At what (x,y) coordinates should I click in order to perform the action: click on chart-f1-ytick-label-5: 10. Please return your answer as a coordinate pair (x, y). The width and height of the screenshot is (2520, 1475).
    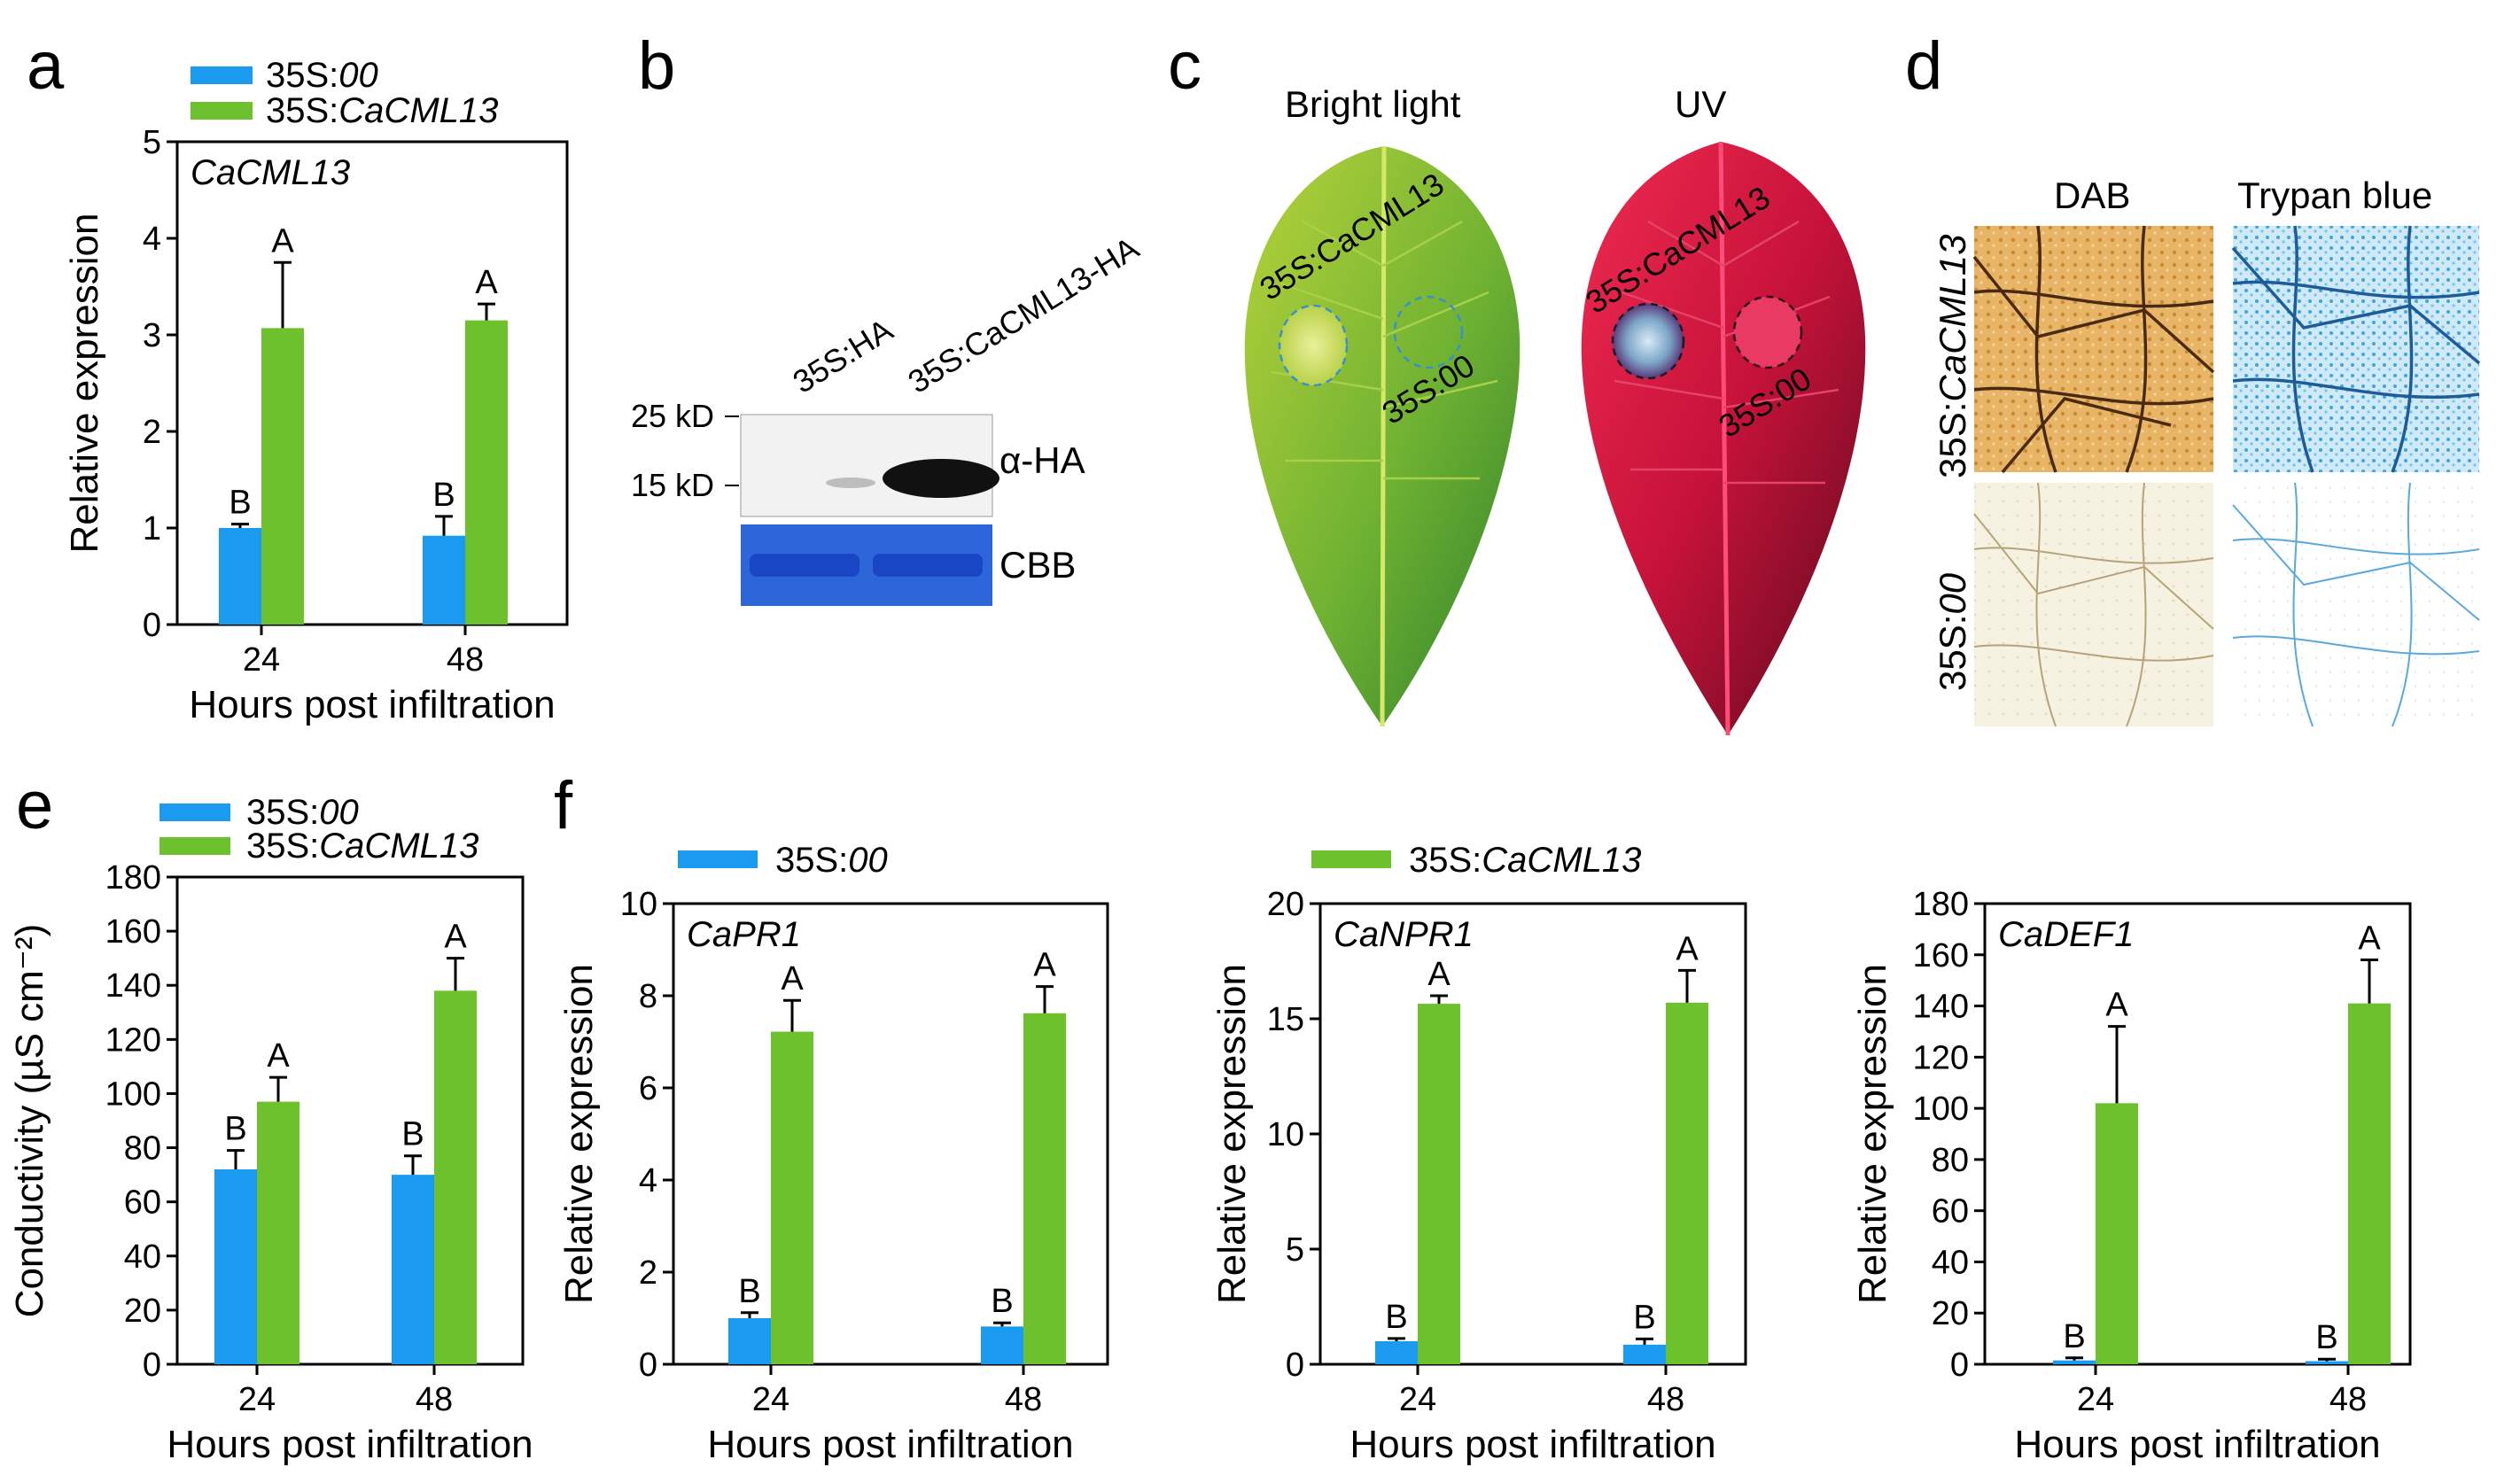
    Looking at the image, I should click on (638, 904).